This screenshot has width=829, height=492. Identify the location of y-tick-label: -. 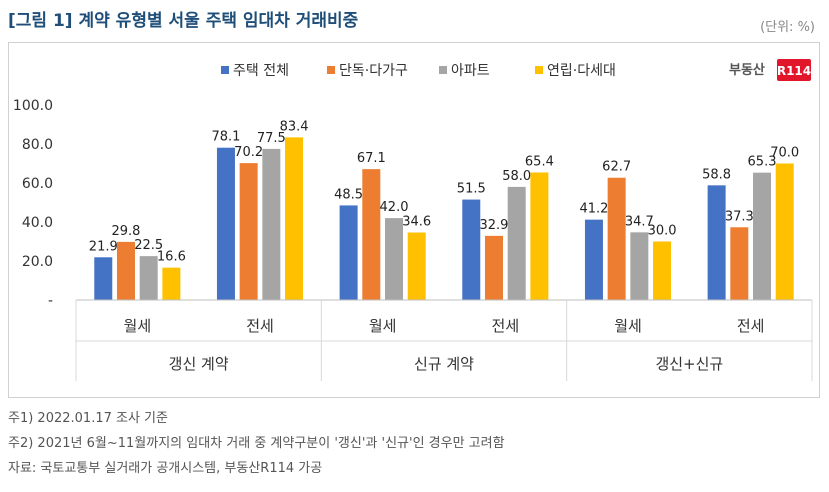
(50, 301).